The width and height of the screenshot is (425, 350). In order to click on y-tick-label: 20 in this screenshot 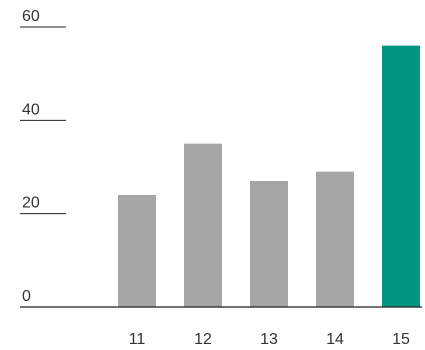, I will do `click(31, 203)`.